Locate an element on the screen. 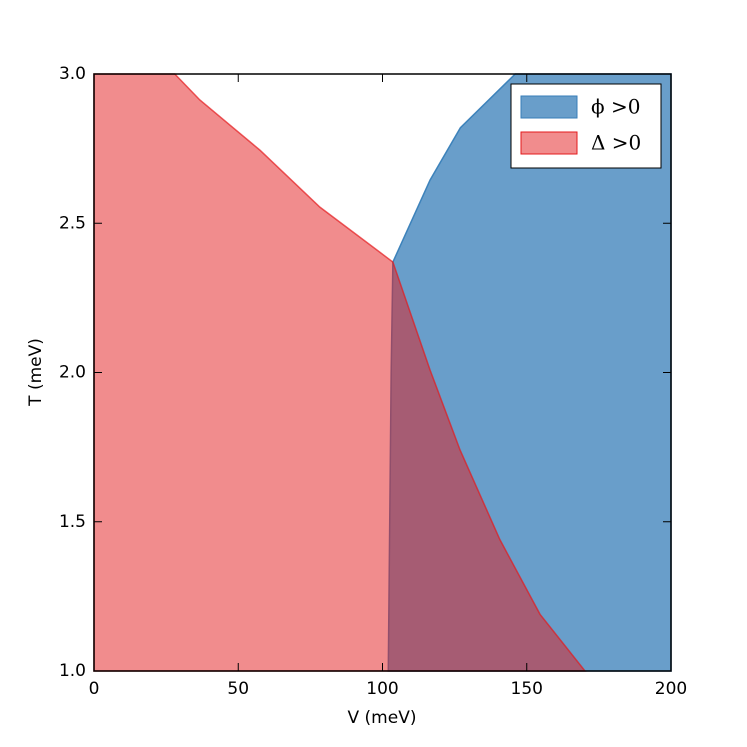 Image resolution: width=747 pixels, height=747 pixels. x-tick-label: 0 is located at coordinates (94, 689).